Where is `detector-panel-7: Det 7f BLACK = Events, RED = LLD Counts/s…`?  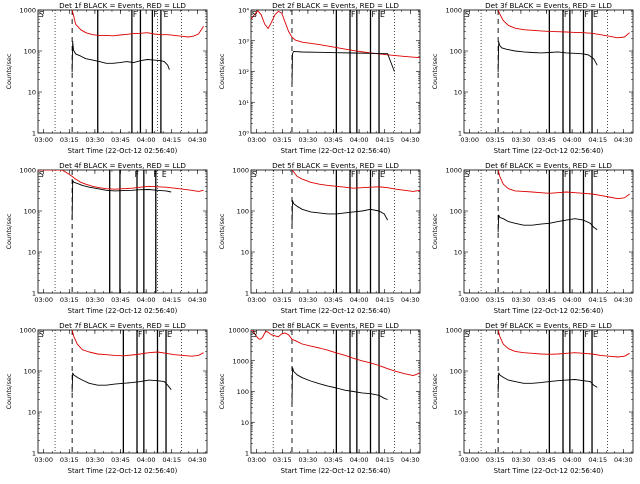 detector-panel-7: Det 7f BLACK = Events, RED = LLD Counts/s… is located at coordinates (106, 402).